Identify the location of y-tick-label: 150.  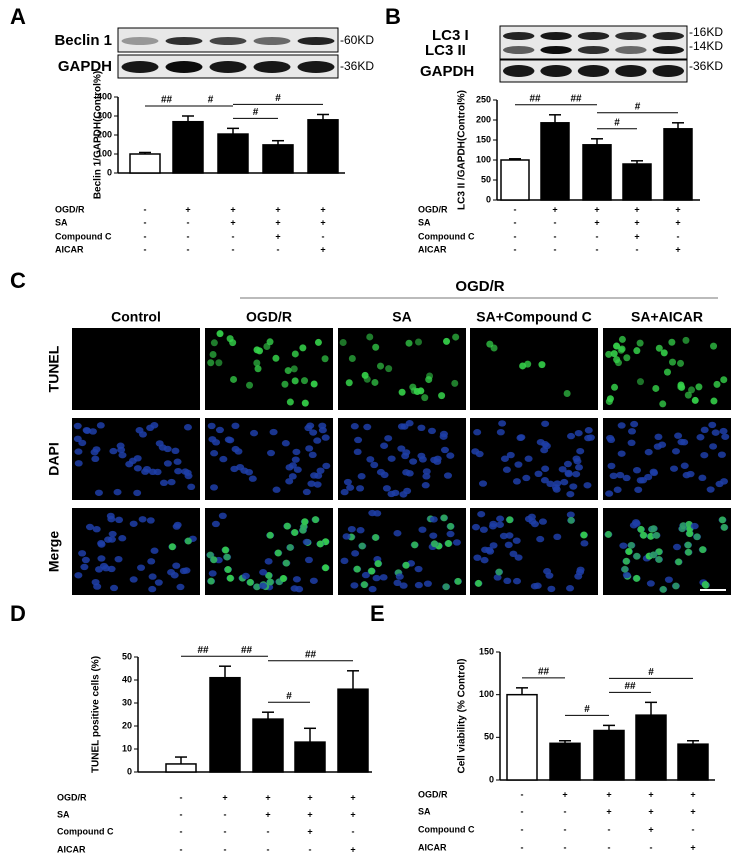
(486, 651).